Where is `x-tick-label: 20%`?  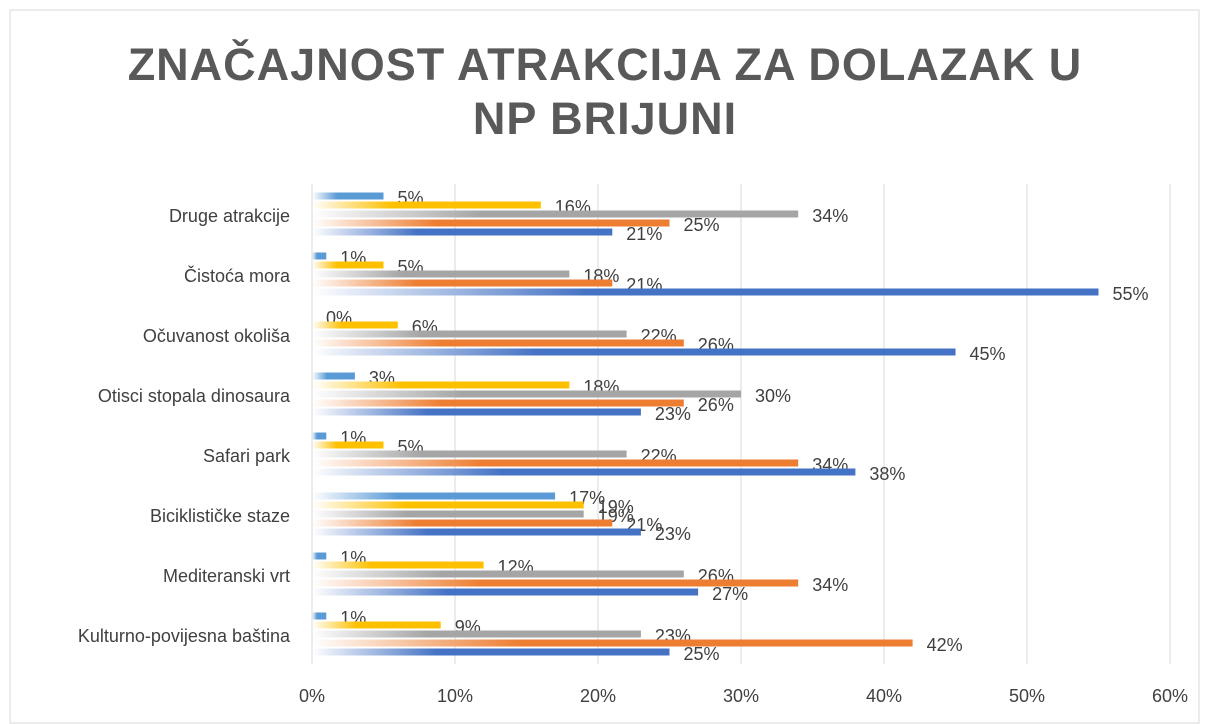
x-tick-label: 20% is located at coordinates (598, 696).